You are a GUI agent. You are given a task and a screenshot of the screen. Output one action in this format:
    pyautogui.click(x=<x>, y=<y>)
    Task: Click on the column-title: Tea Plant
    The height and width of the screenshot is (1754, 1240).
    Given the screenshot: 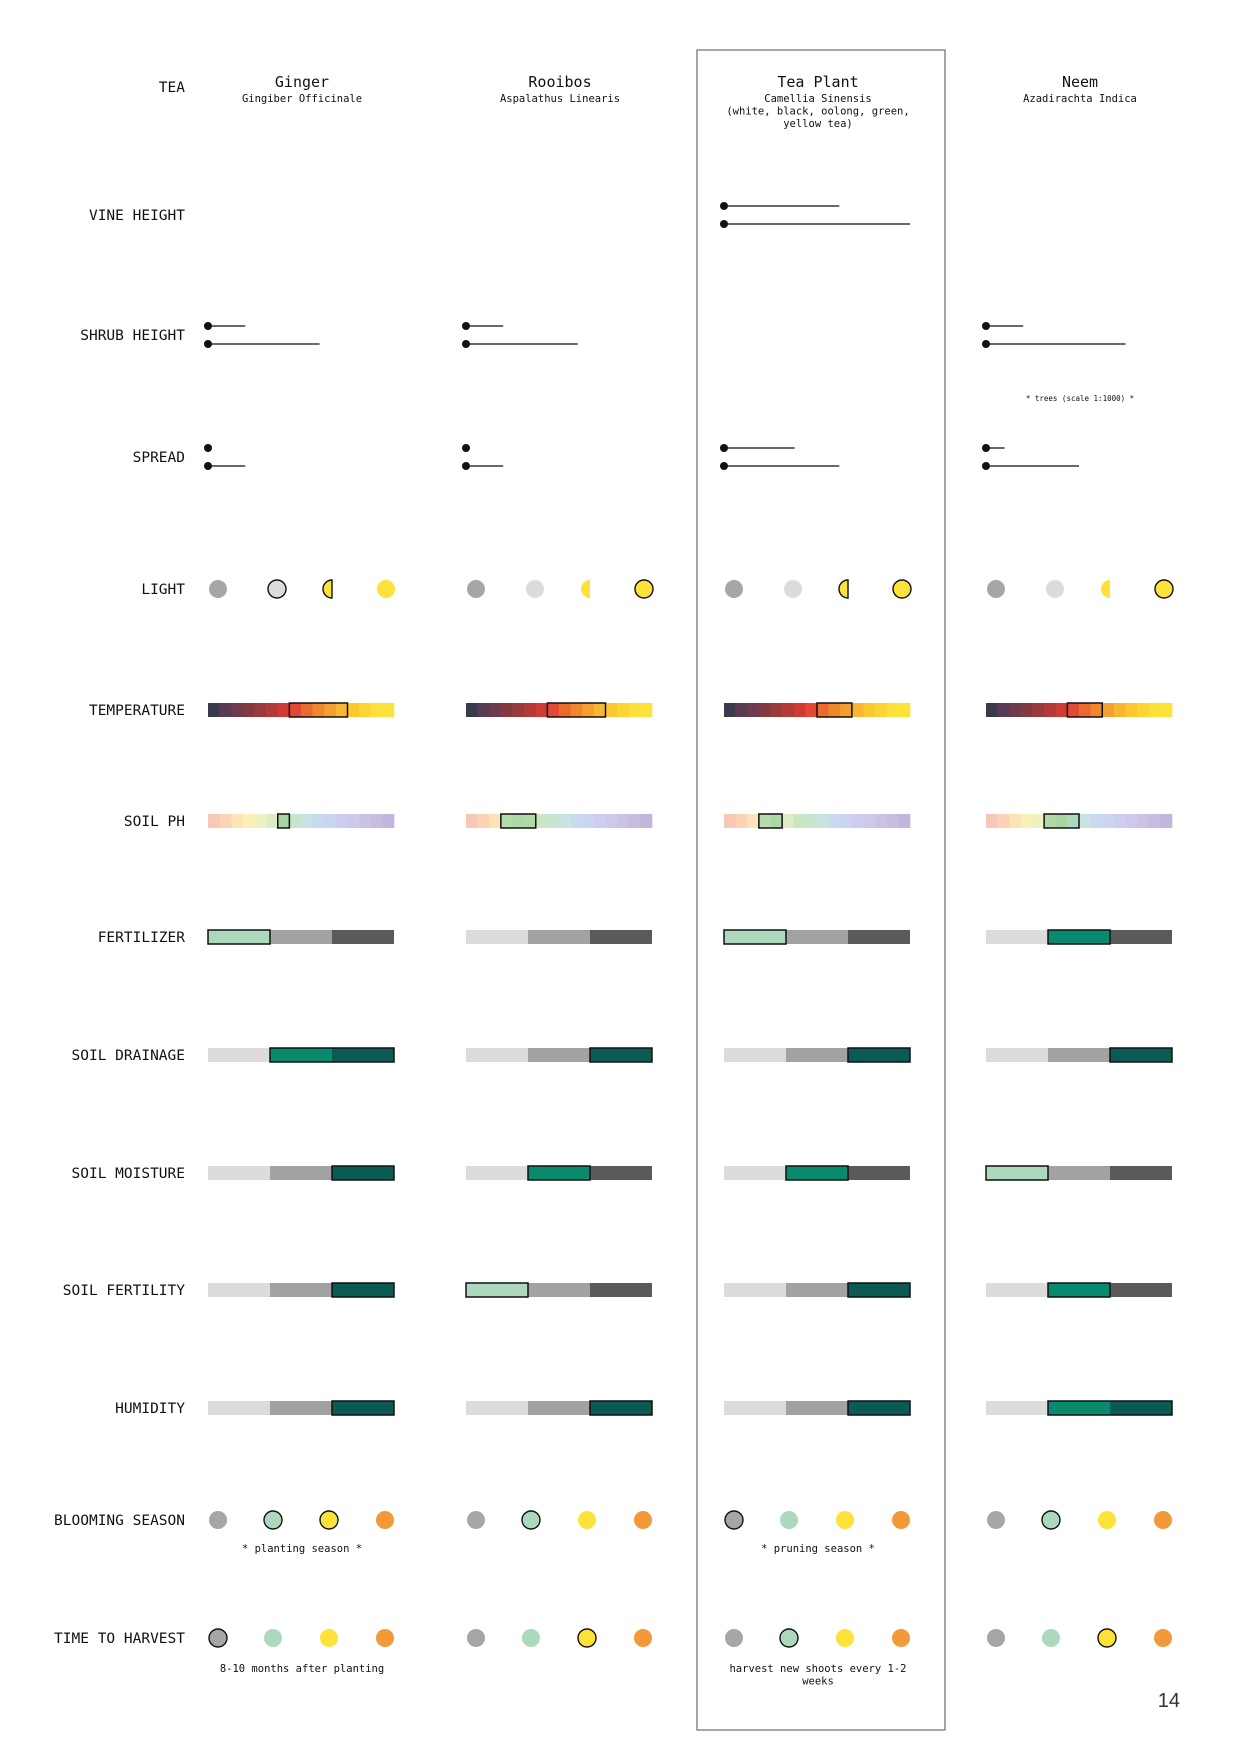 What is the action you would take?
    pyautogui.click(x=817, y=82)
    